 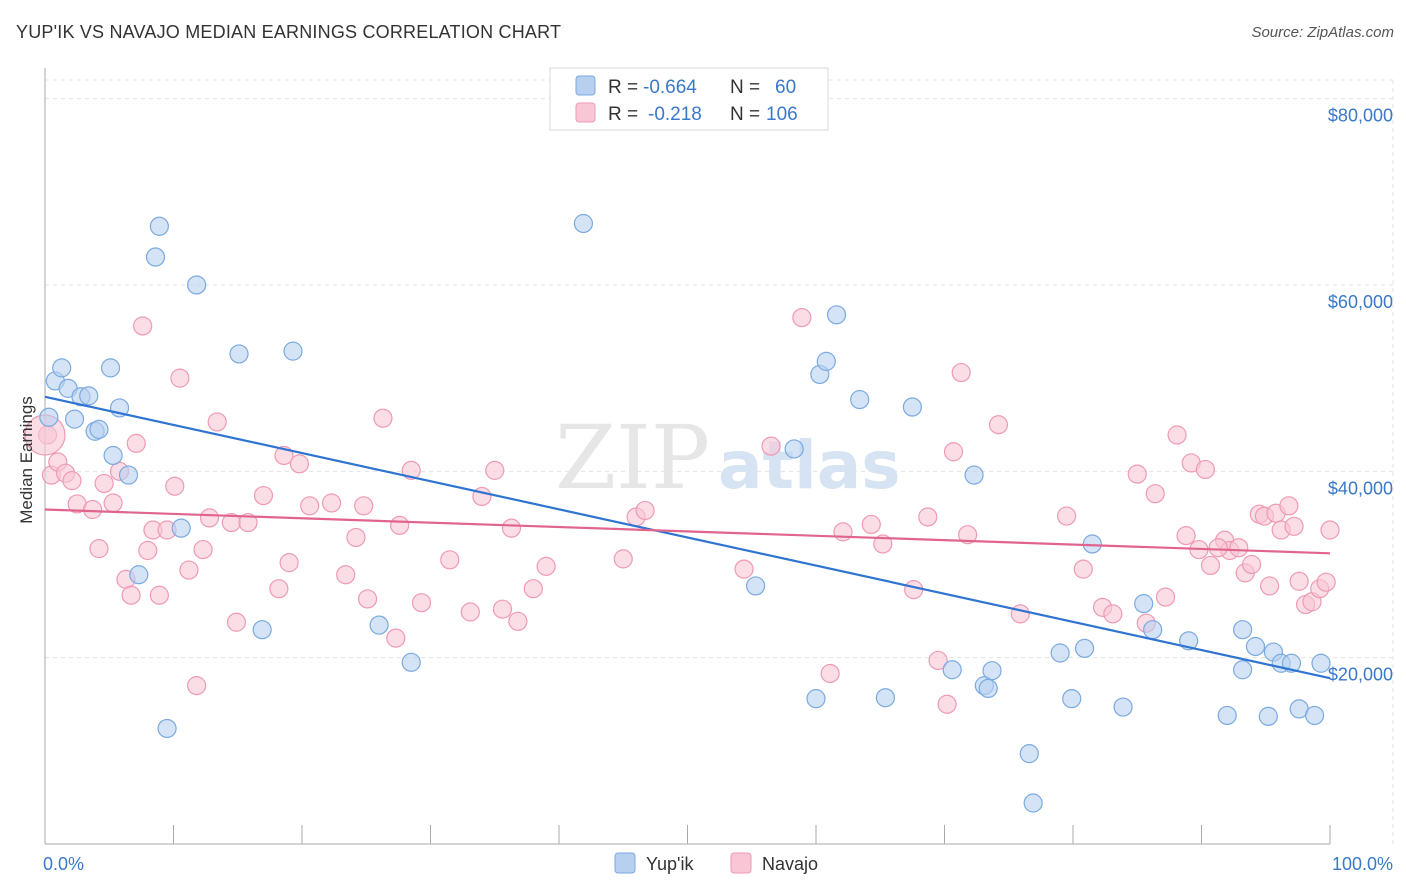 What do you see at coordinates (1322, 32) in the screenshot?
I see `source-credit: Source: ZipAtlas.com` at bounding box center [1322, 32].